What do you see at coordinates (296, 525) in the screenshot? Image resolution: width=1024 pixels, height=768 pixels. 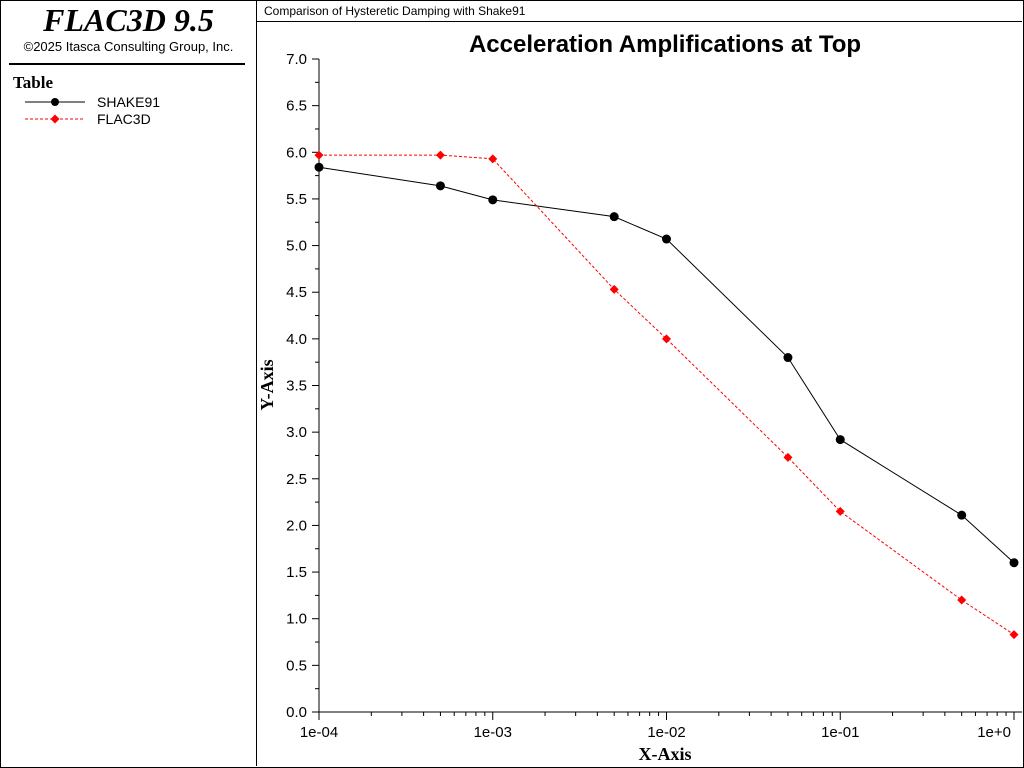 I see `y-tick-label: 2.0` at bounding box center [296, 525].